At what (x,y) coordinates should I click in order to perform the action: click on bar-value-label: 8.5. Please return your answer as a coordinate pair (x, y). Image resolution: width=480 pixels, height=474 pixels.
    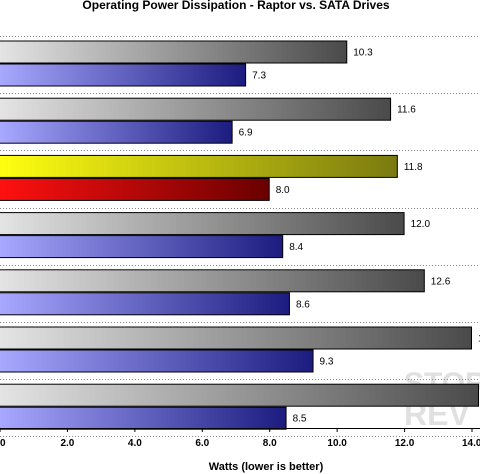
    Looking at the image, I should click on (300, 419).